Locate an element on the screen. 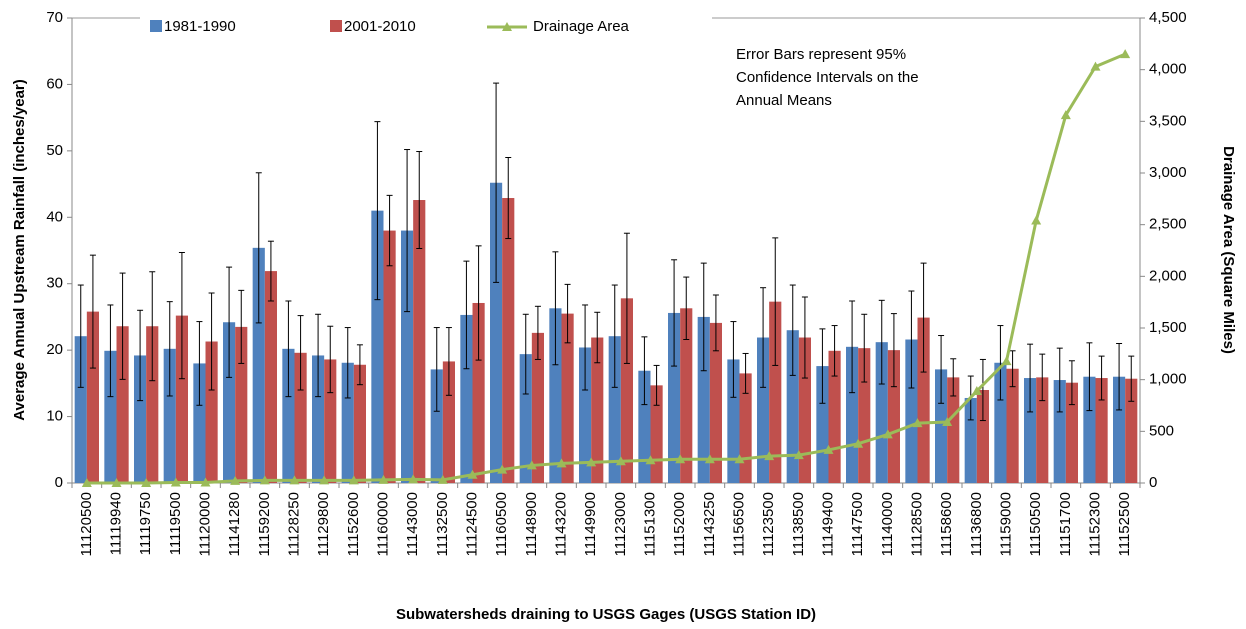  y-tick-label: 50 is located at coordinates (54, 150).